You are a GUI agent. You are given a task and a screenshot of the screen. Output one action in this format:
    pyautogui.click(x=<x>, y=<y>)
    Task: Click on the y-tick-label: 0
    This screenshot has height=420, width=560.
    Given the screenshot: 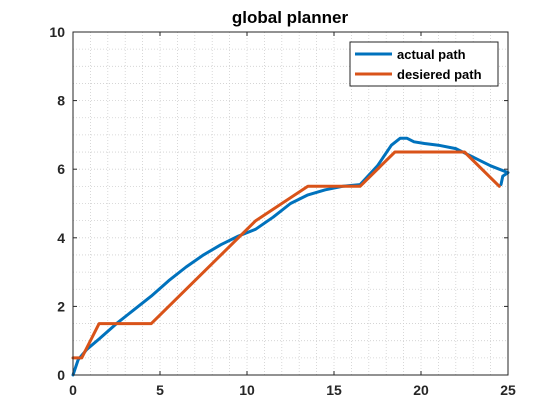 What is the action you would take?
    pyautogui.click(x=61, y=375)
    